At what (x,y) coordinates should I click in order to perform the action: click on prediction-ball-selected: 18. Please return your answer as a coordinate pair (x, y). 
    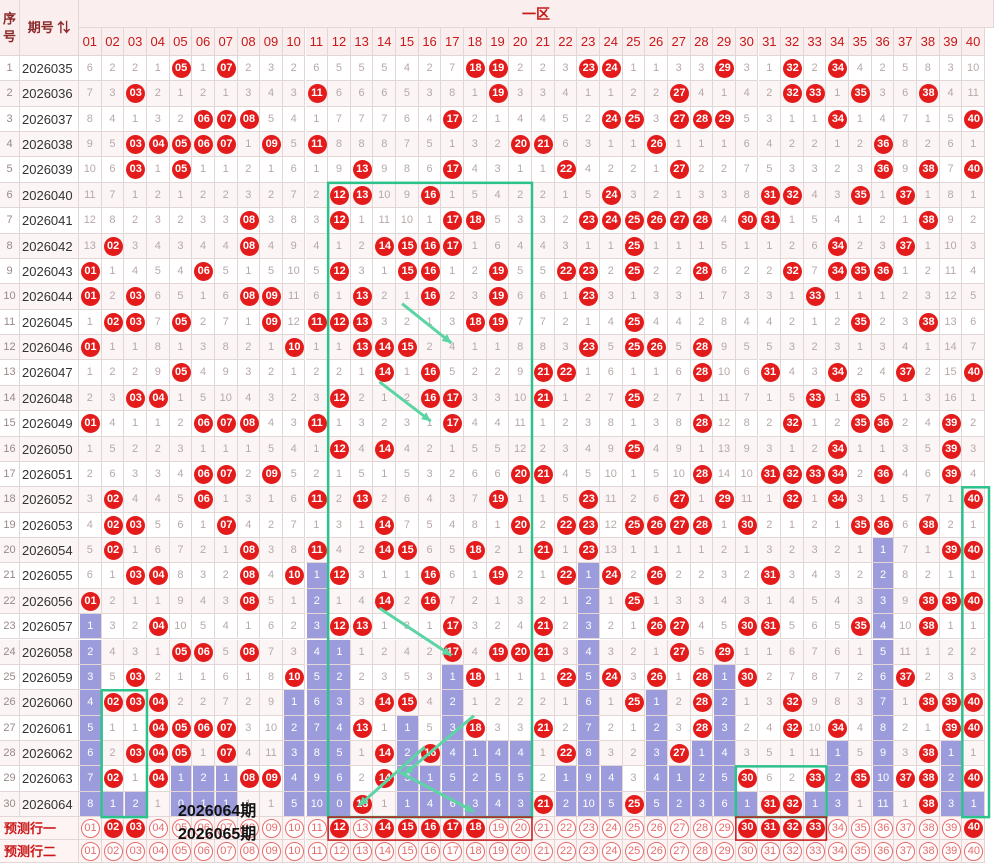
    Looking at the image, I should click on (476, 829).